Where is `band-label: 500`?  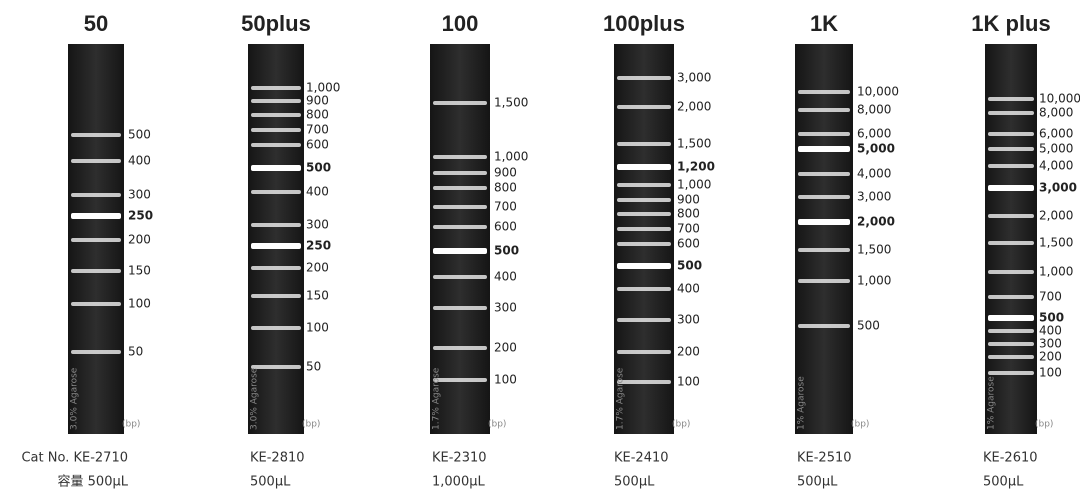 band-label: 500 is located at coordinates (318, 168).